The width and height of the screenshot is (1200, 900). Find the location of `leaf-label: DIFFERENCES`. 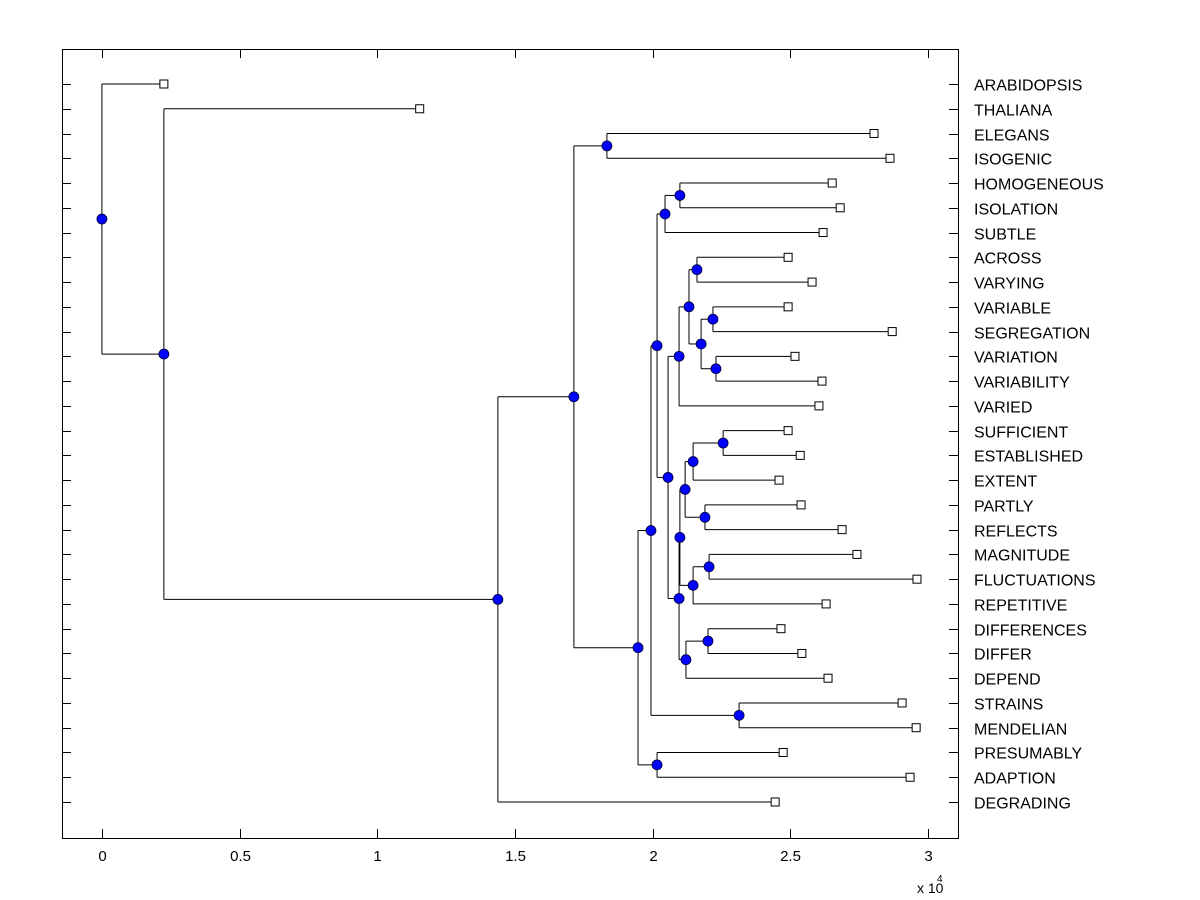

leaf-label: DIFFERENCES is located at coordinates (1030, 631).